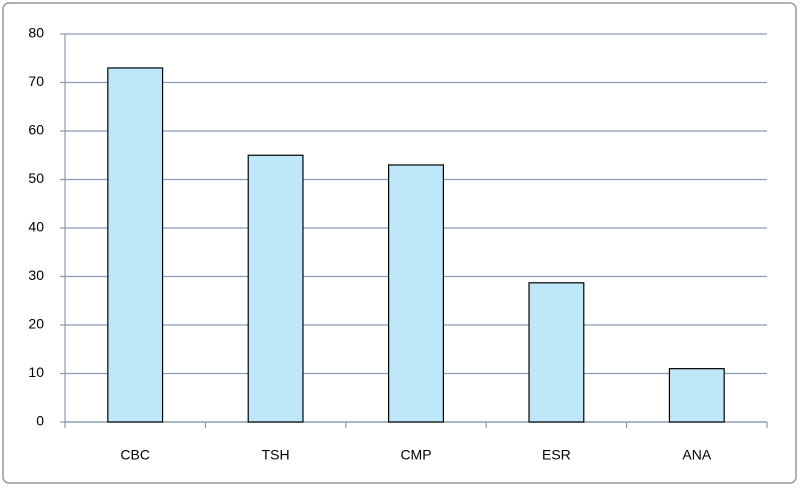  I want to click on x-tick-label: TSH, so click(276, 455).